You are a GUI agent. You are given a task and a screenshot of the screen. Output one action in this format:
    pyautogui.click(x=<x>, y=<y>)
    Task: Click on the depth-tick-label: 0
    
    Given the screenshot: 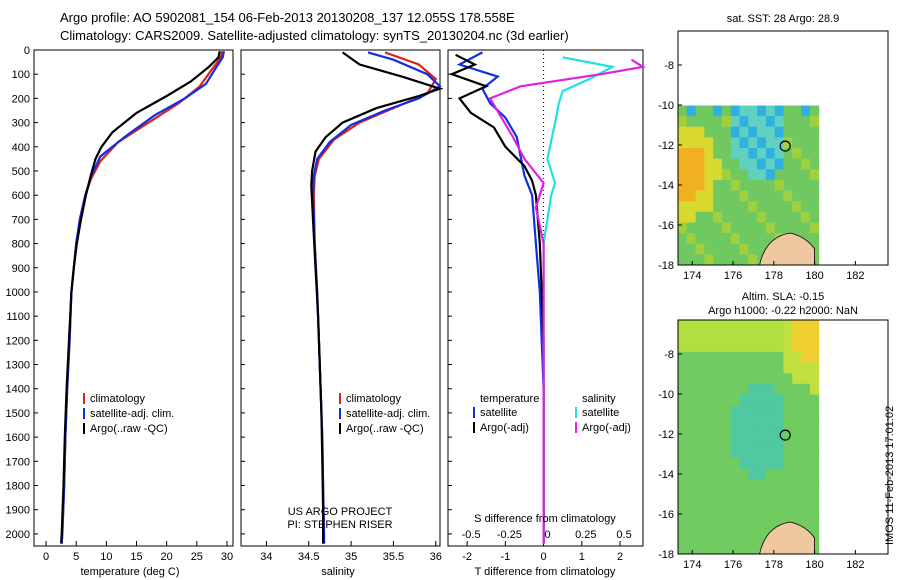 What is the action you would take?
    pyautogui.click(x=27, y=51)
    